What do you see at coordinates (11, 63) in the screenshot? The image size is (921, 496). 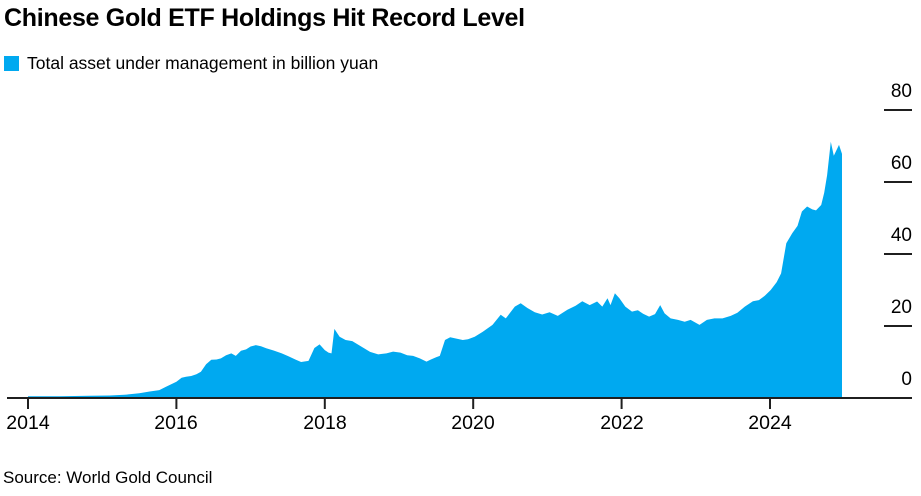 I see `legend-swatch-icon` at bounding box center [11, 63].